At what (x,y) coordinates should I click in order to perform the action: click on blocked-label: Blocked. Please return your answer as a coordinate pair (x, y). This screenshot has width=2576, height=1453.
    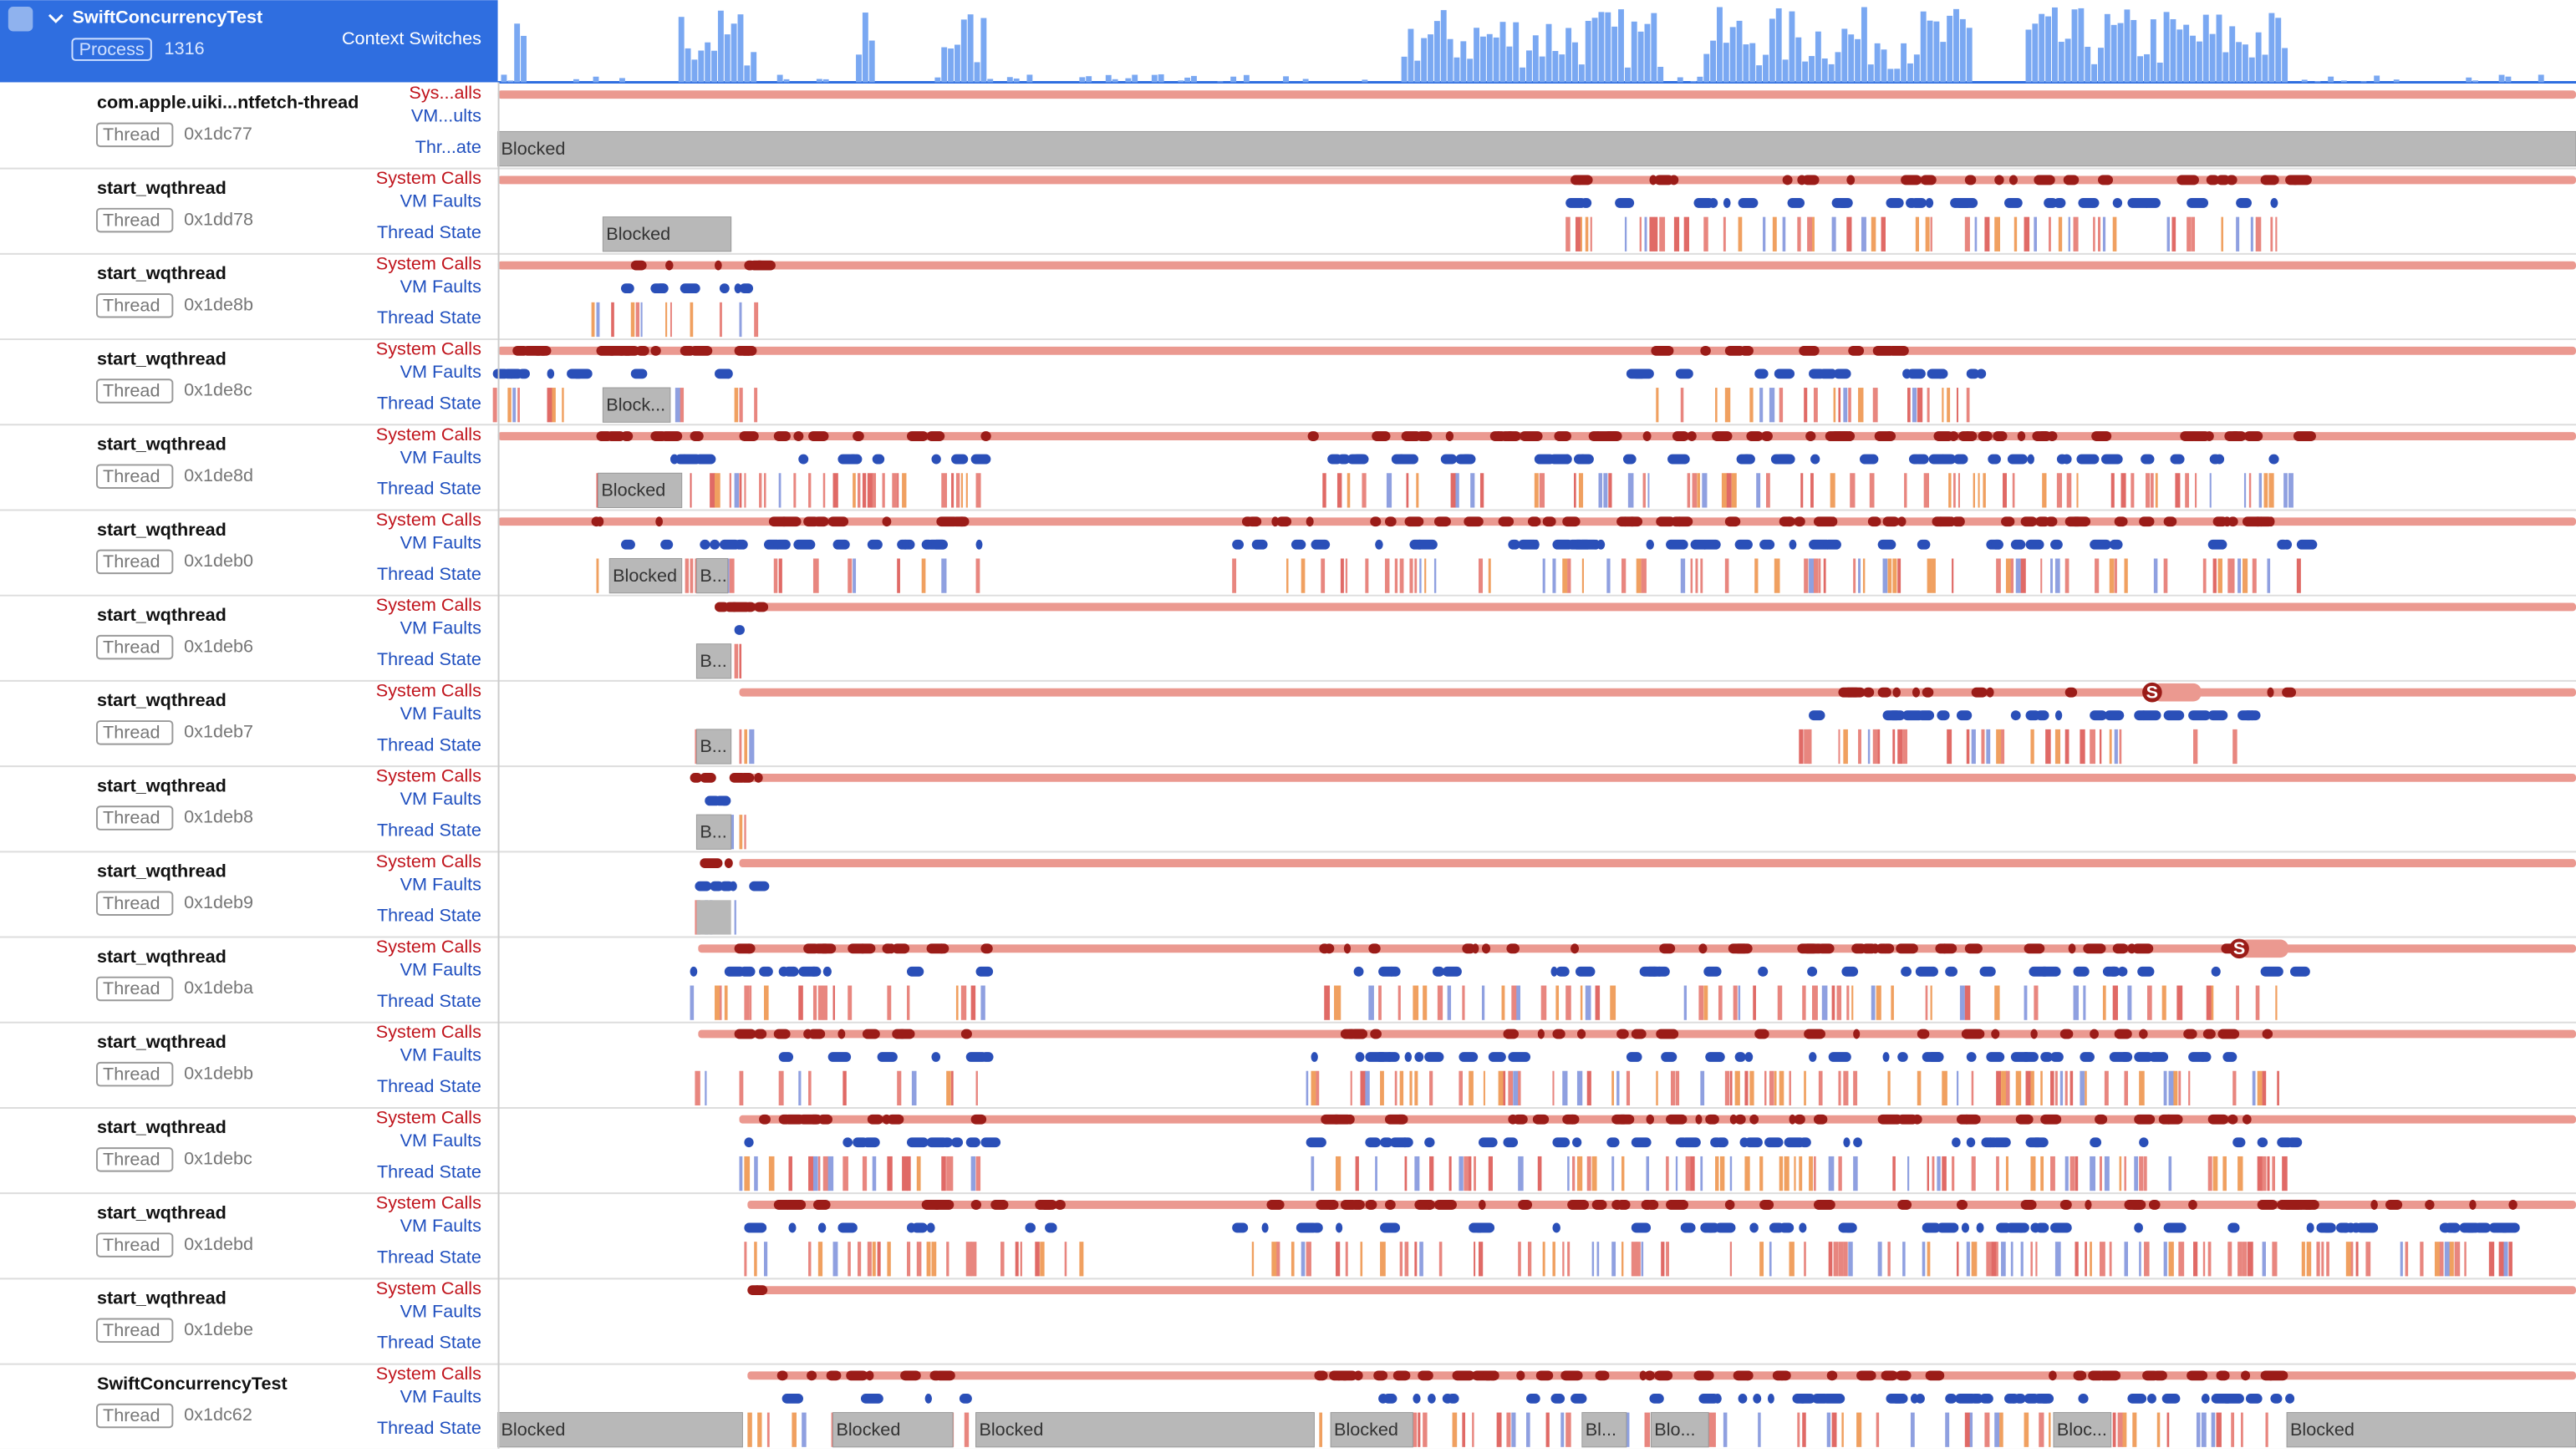
    Looking at the image, I should click on (1366, 1429).